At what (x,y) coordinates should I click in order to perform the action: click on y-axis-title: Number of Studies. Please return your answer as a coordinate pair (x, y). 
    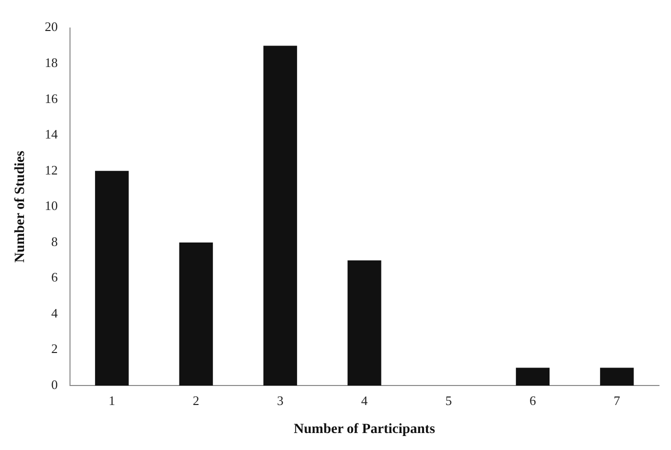
    Looking at the image, I should click on (20, 206).